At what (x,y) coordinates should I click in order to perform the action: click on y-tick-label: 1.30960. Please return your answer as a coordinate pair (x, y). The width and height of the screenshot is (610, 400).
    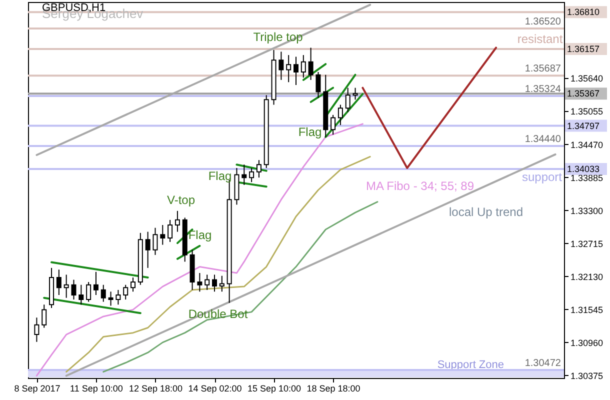
    Looking at the image, I should click on (587, 343).